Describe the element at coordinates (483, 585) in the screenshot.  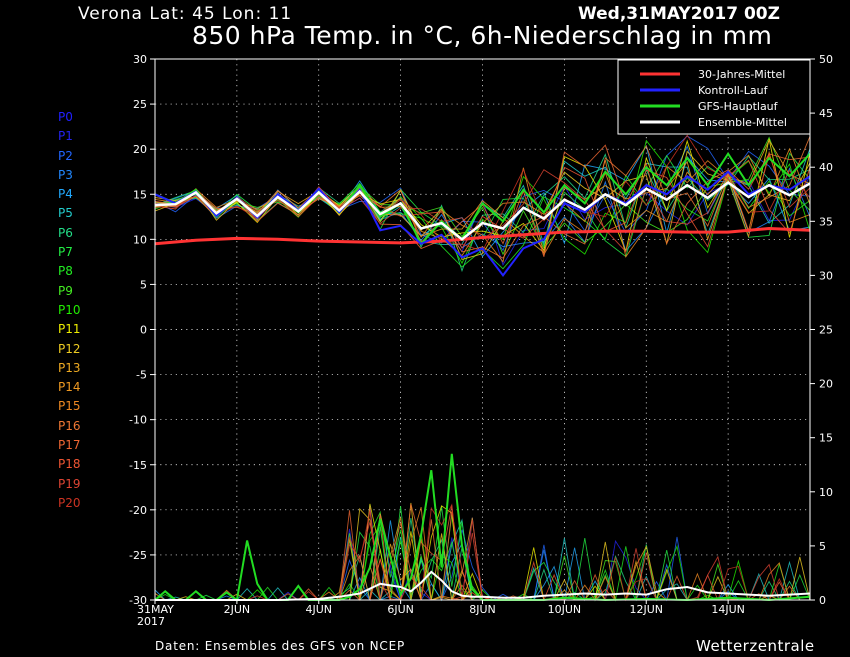
I see `precip-series-ensemble-mittel` at that location.